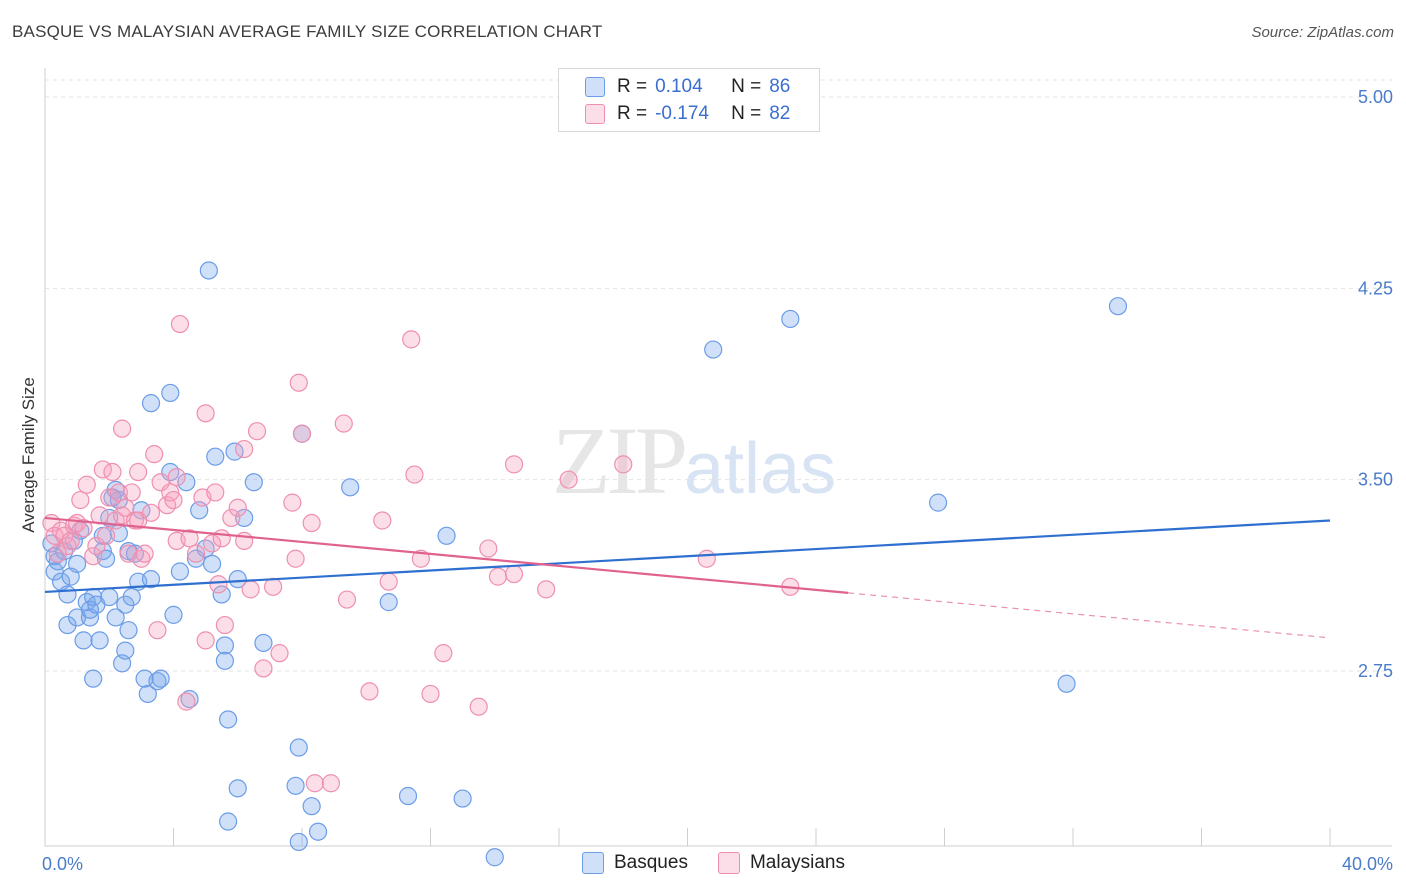 This screenshot has width=1406, height=892. Describe the element at coordinates (689, 100) in the screenshot. I see `stats-legend: R = 0.104 N = 86 R = -0.174 N = 82` at that location.